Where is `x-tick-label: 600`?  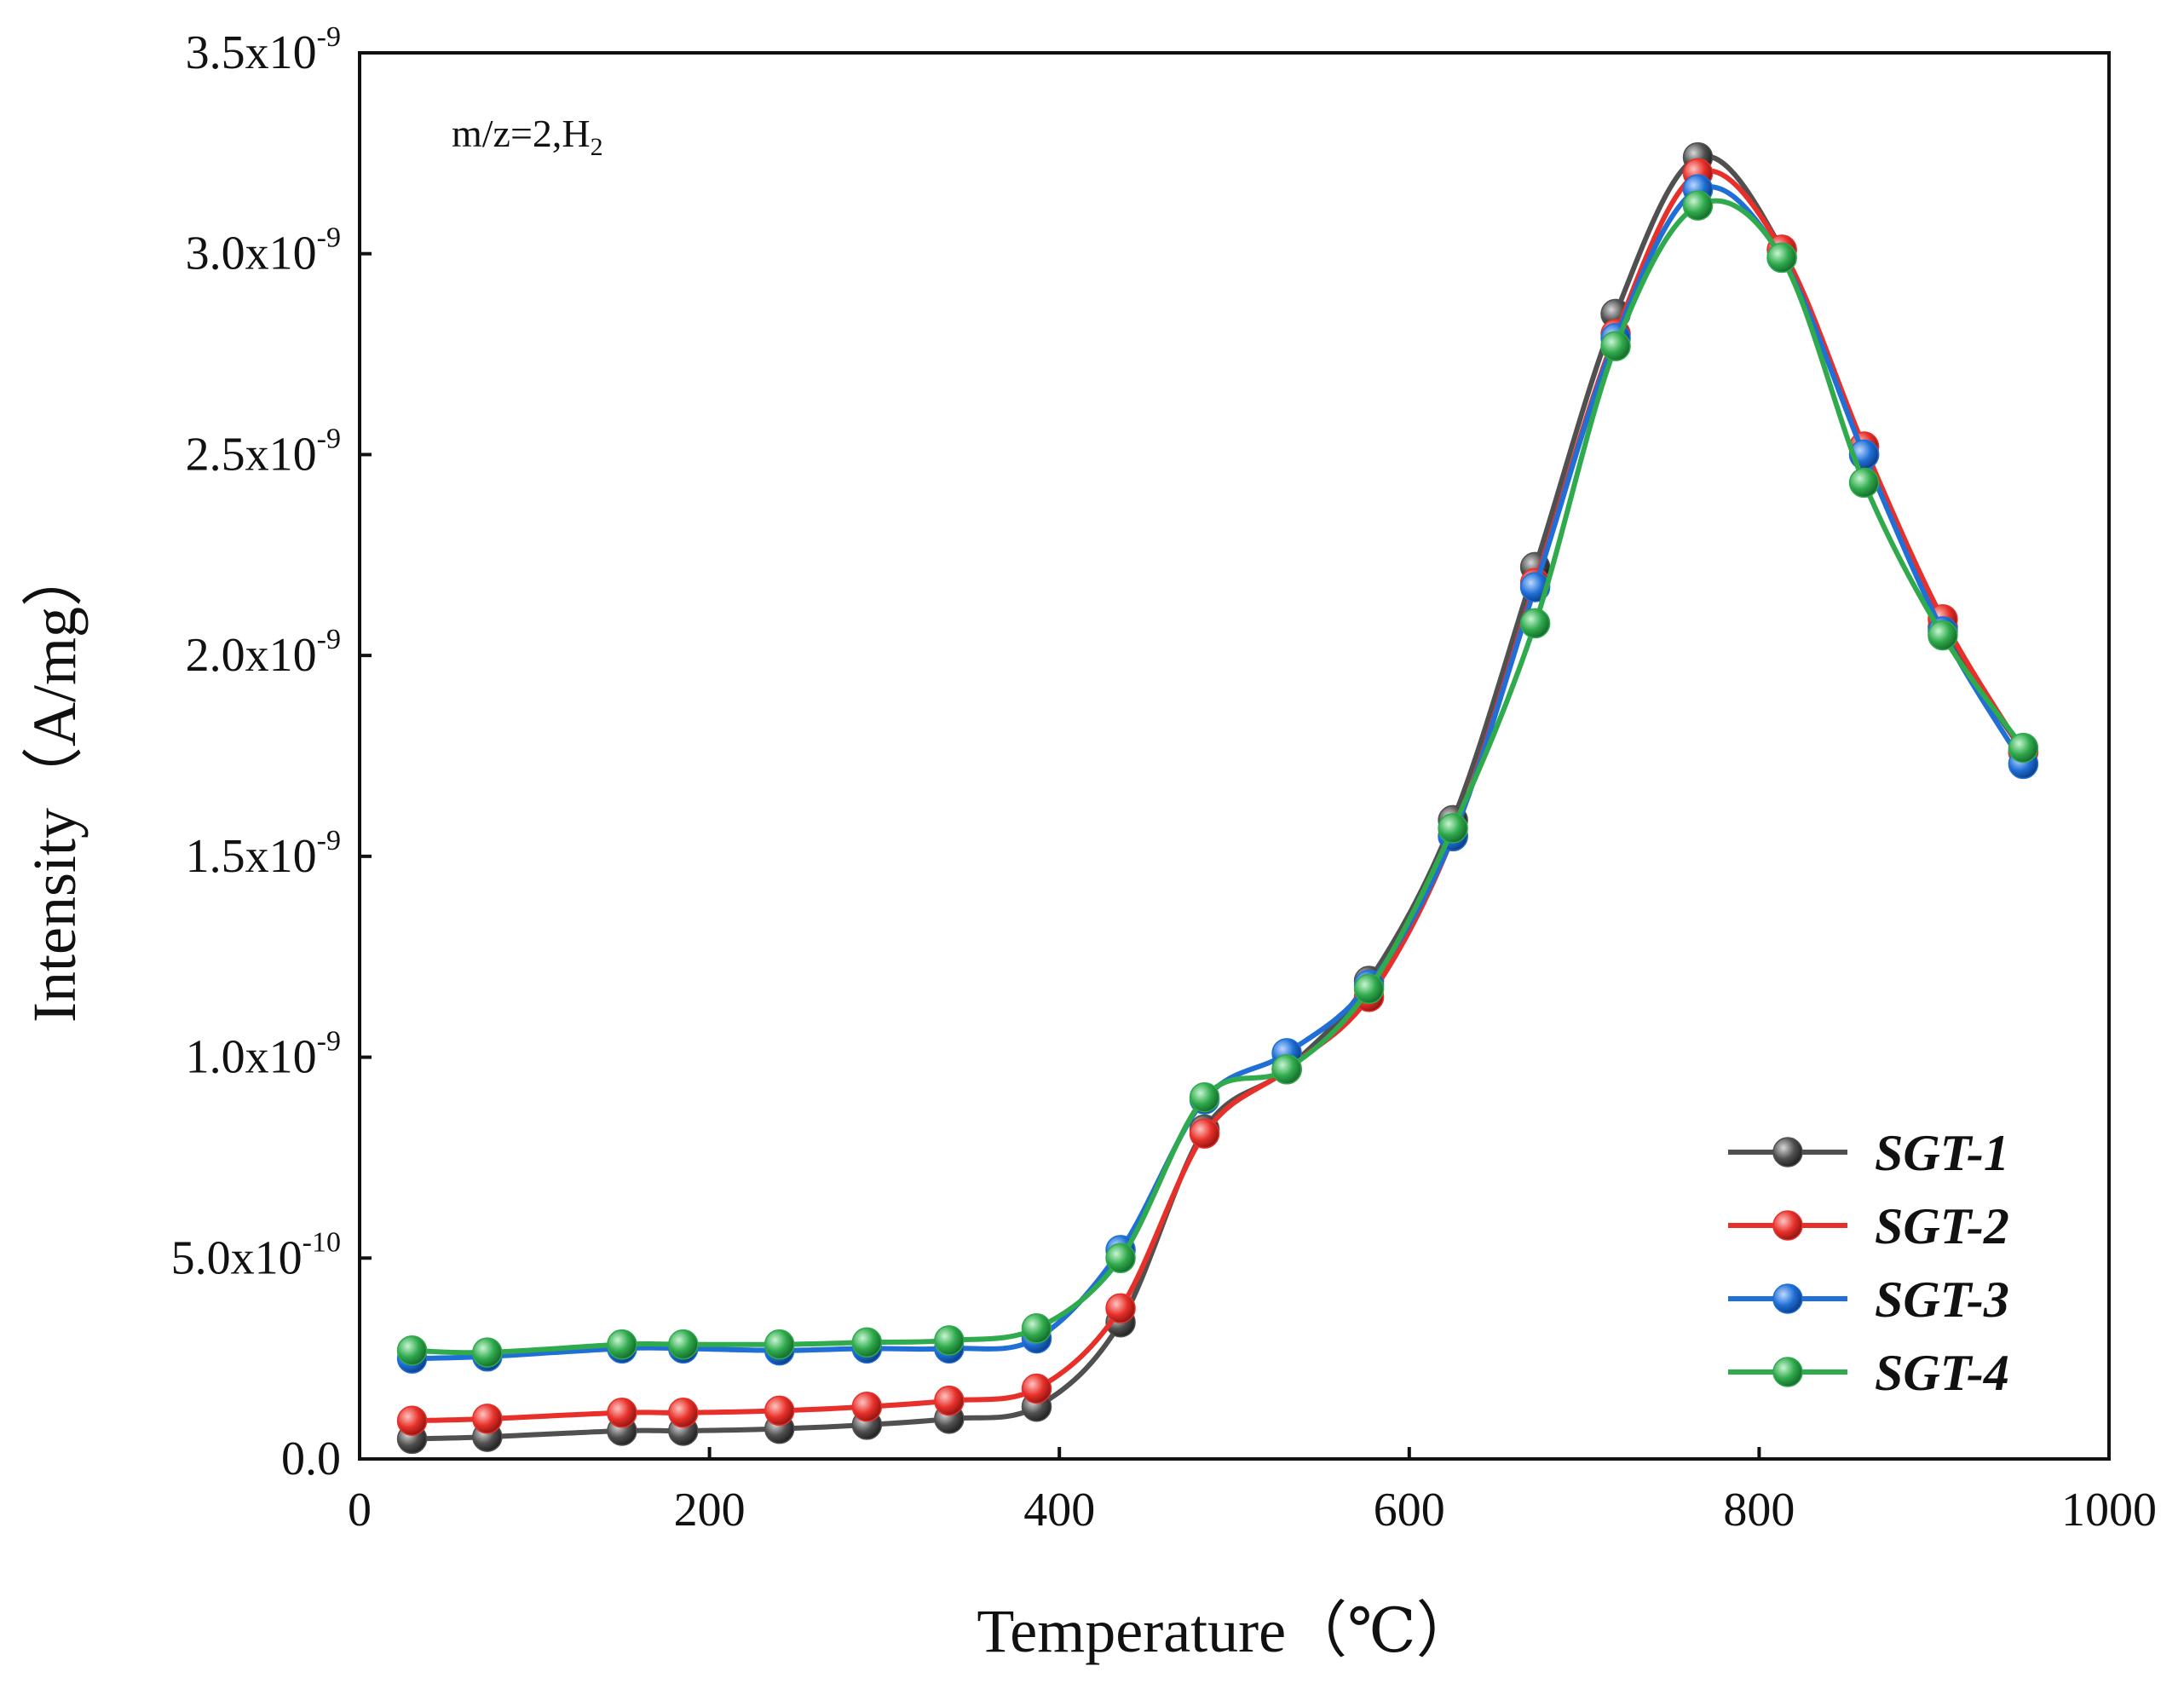
x-tick-label: 600 is located at coordinates (1410, 1510).